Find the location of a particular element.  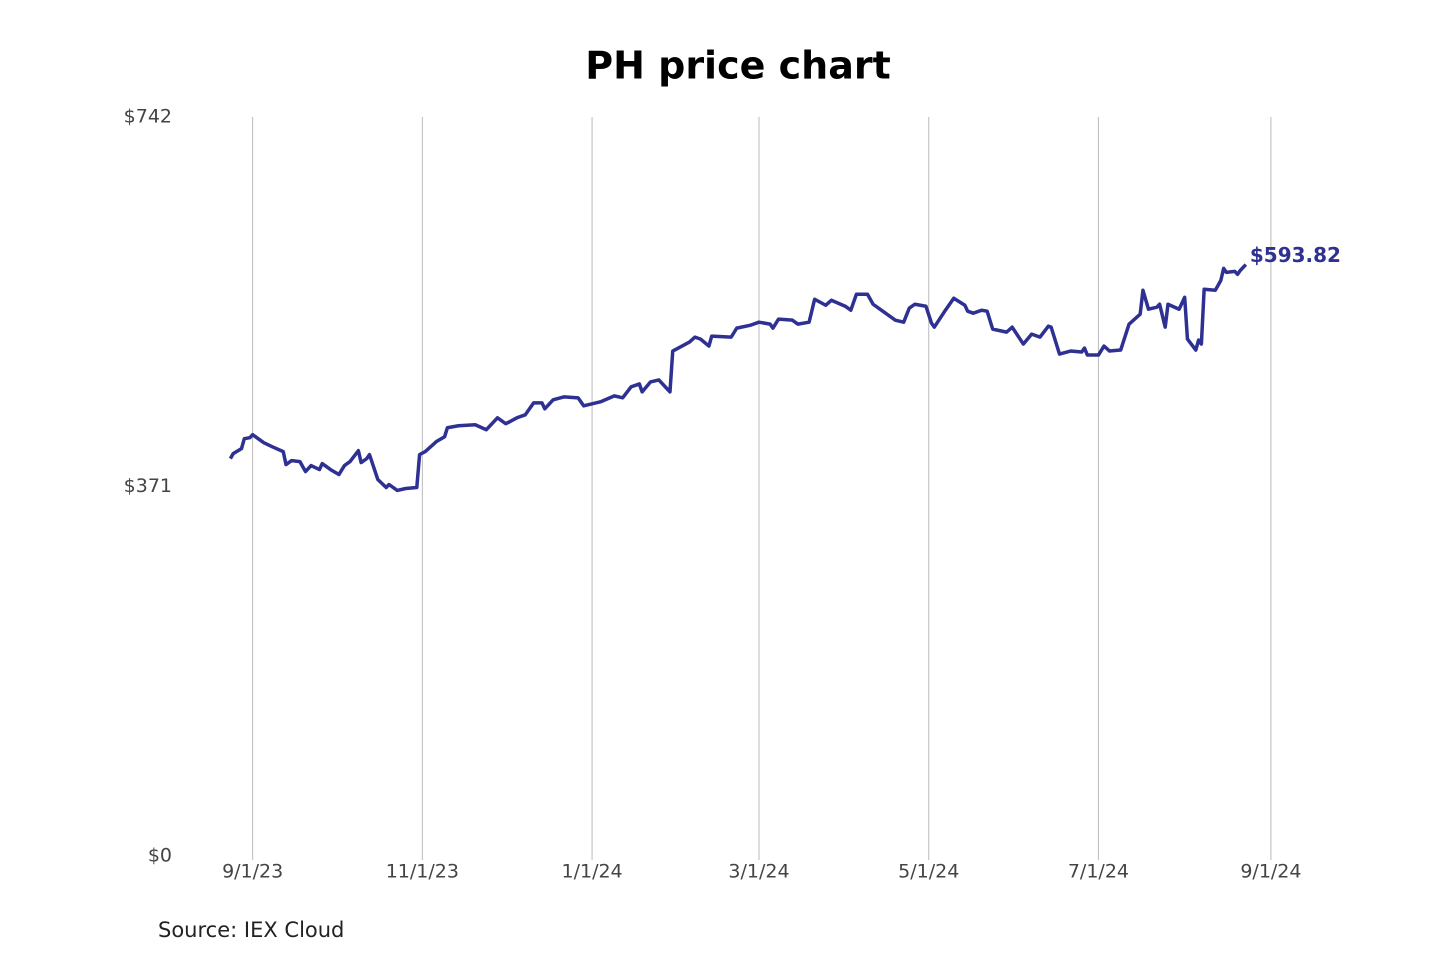

x-tick-label: 1/1/24 is located at coordinates (591, 872).